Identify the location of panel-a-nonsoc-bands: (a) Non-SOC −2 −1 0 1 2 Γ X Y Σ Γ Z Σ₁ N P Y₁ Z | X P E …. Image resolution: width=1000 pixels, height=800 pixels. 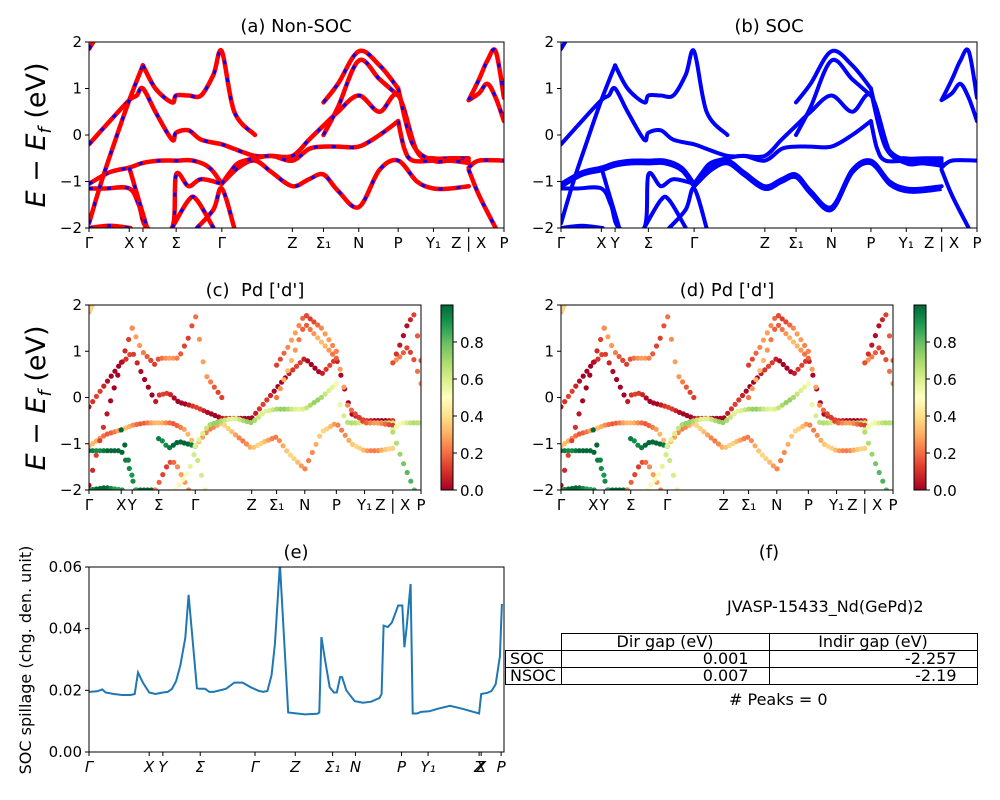
(265, 134).